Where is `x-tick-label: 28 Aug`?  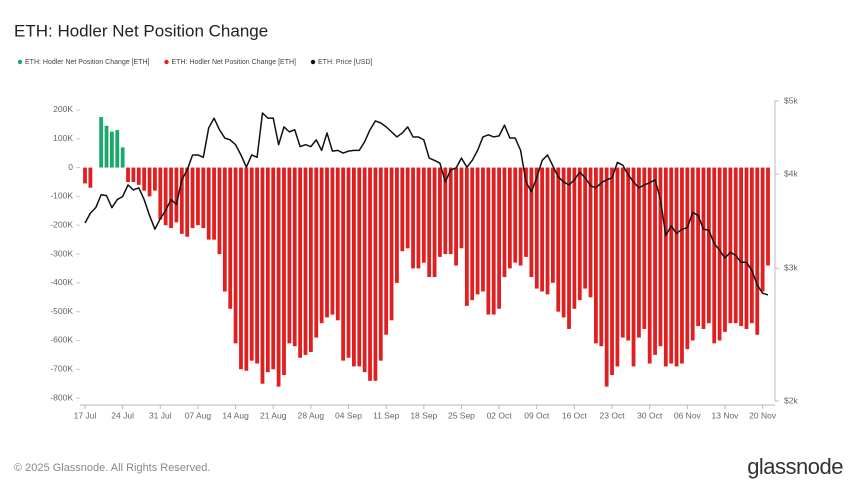 x-tick-label: 28 Aug is located at coordinates (311, 415).